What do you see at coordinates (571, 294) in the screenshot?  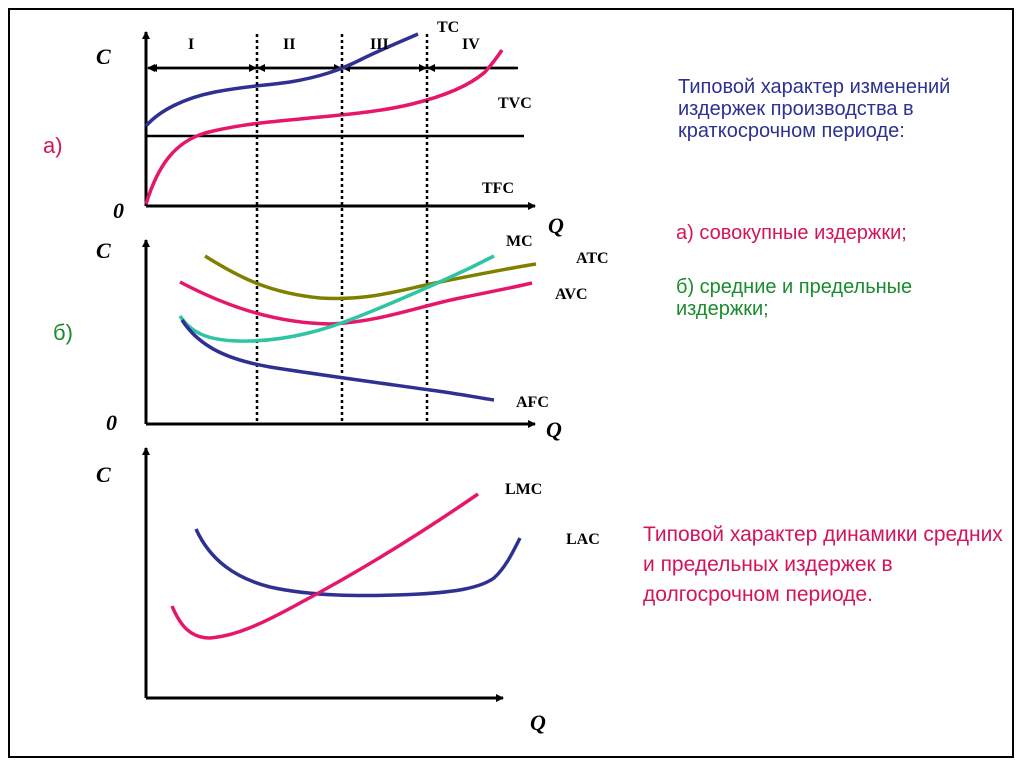 I see `avc-label: AVC` at bounding box center [571, 294].